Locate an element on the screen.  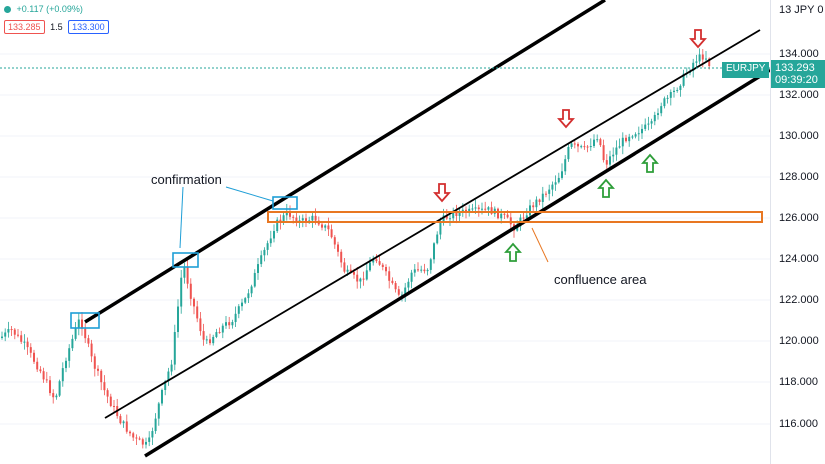
confluence-pointer is located at coordinates (540, 245).